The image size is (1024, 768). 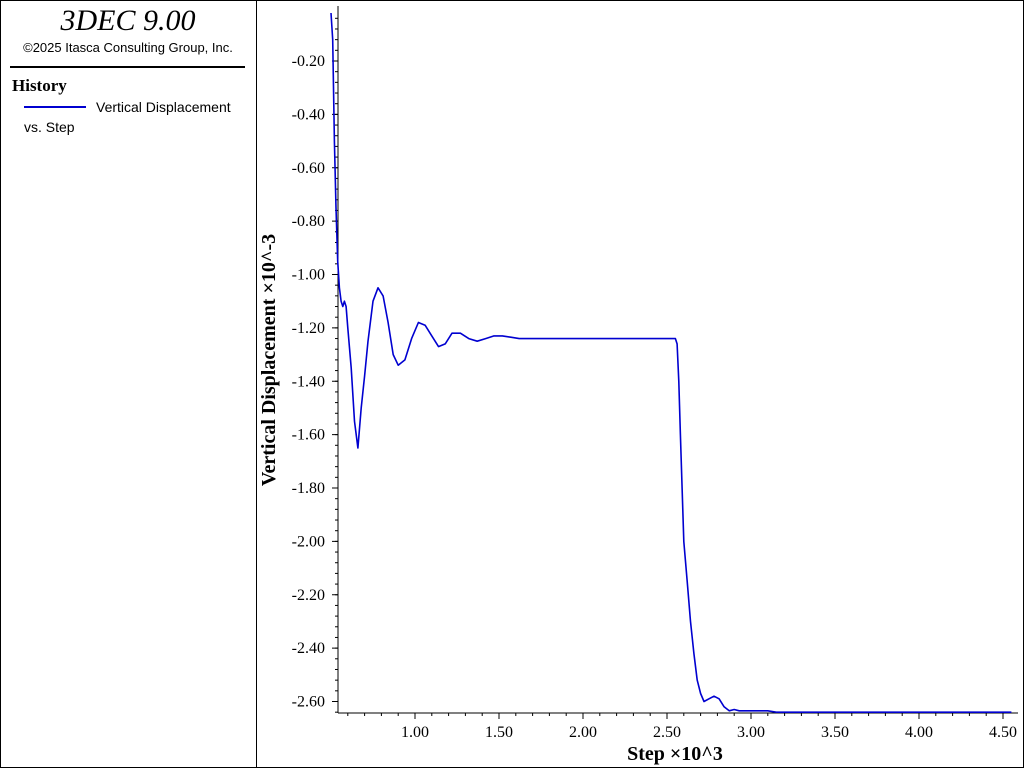 I want to click on legend-line-swatch, so click(x=55, y=107).